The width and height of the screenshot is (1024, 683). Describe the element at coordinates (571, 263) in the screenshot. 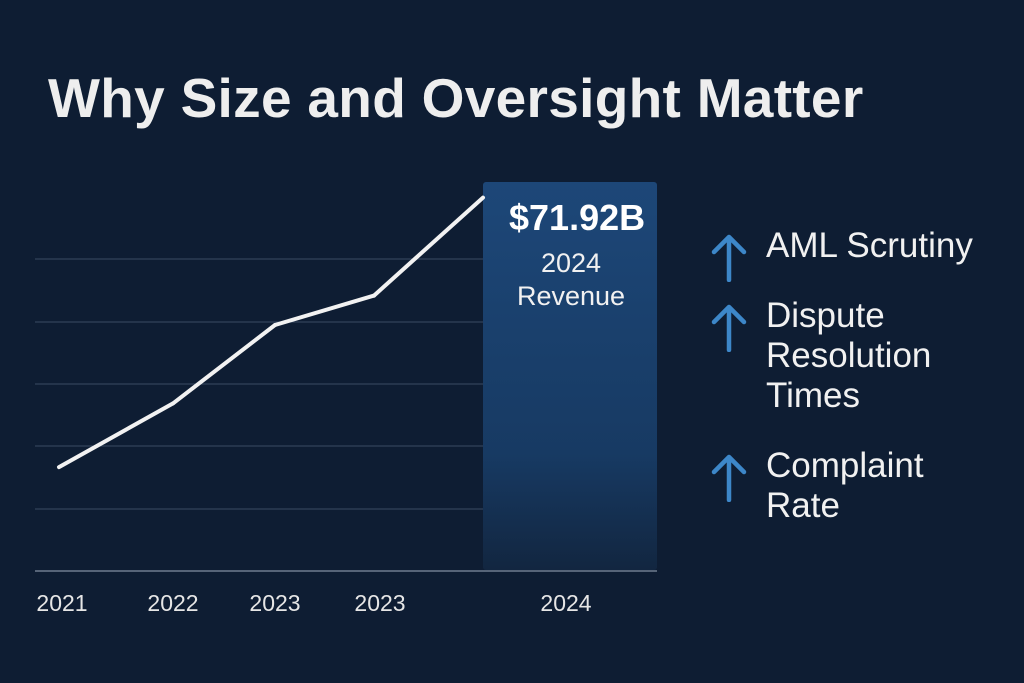

I see `highlight-year: 2024` at that location.